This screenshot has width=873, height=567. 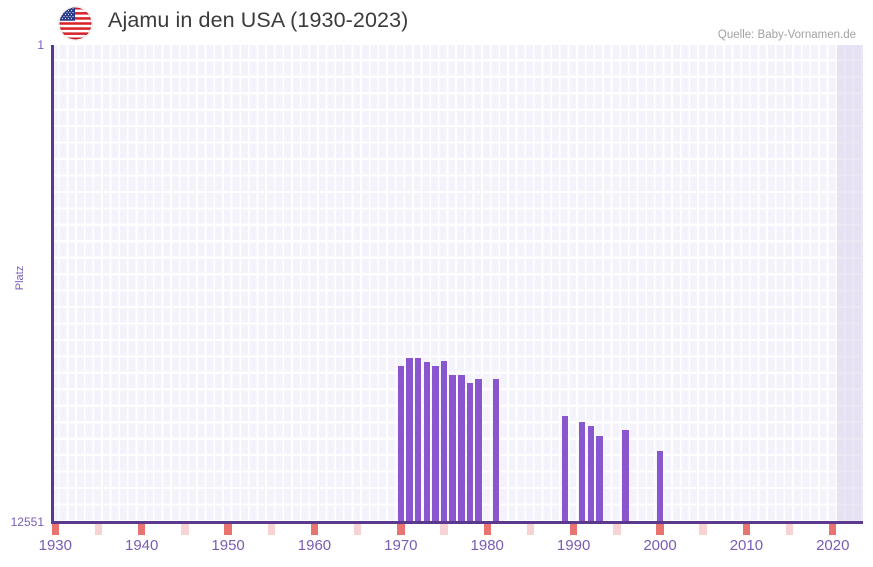 I want to click on x-axis-tick-marks, so click(x=457, y=529).